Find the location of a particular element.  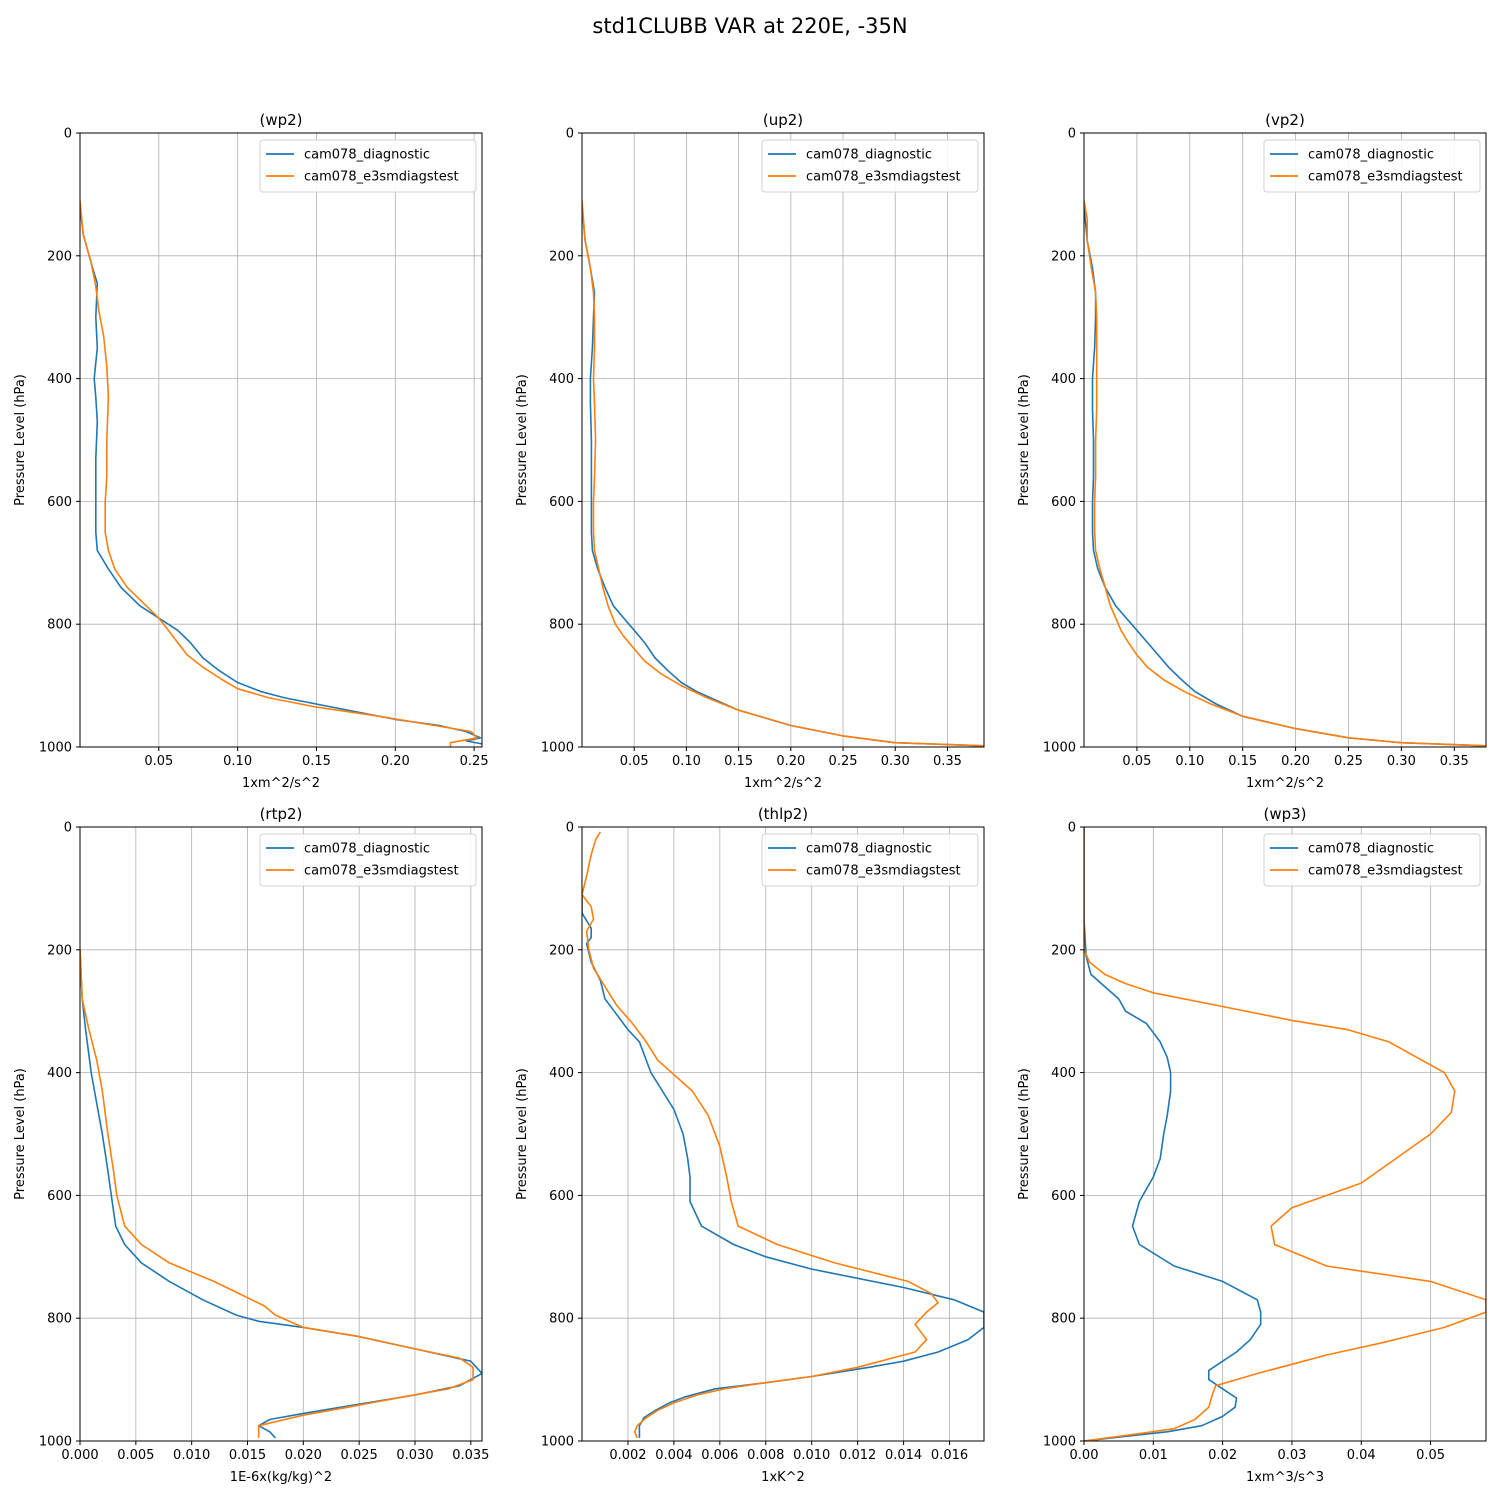

x-axis-label: 1xm^3/s^3 is located at coordinates (1285, 1477).